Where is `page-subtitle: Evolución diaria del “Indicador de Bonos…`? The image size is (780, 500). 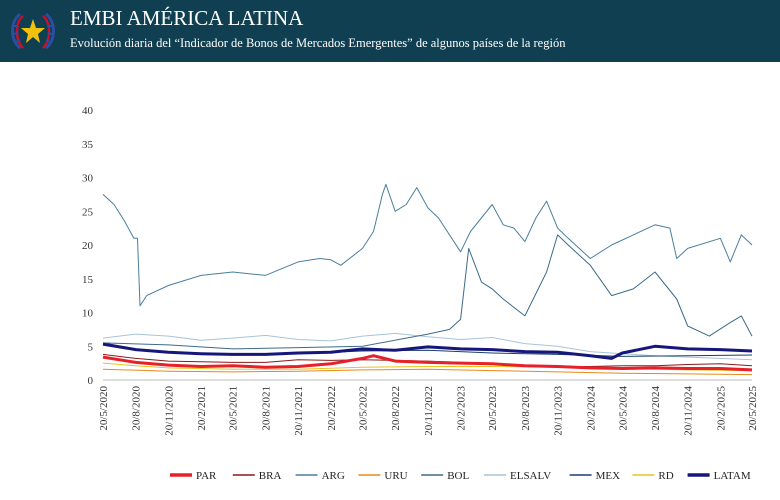
page-subtitle: Evolución diaria del “Indicador de Bonos… is located at coordinates (318, 43).